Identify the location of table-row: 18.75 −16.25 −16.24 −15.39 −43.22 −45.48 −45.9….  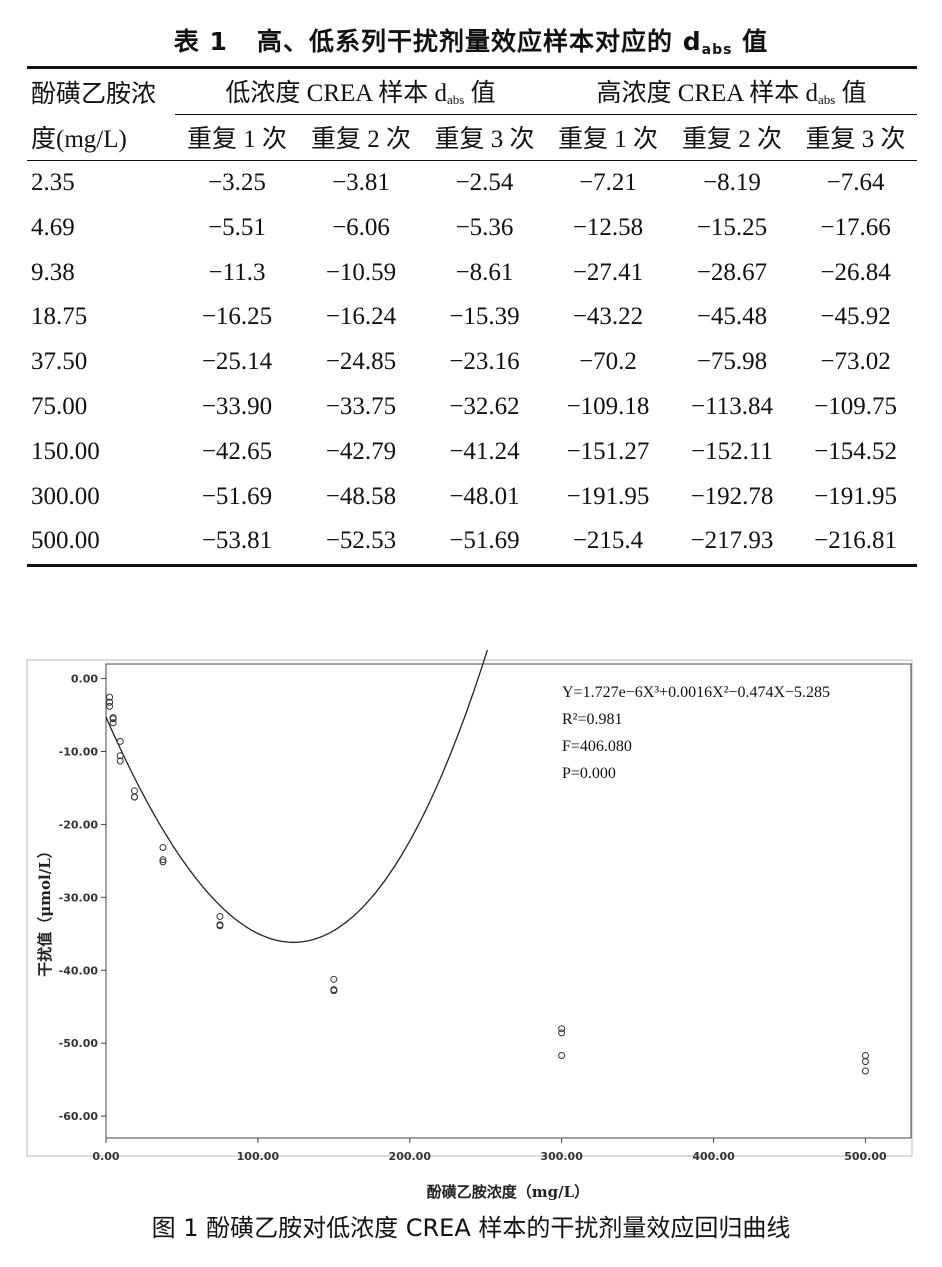
(472, 317).